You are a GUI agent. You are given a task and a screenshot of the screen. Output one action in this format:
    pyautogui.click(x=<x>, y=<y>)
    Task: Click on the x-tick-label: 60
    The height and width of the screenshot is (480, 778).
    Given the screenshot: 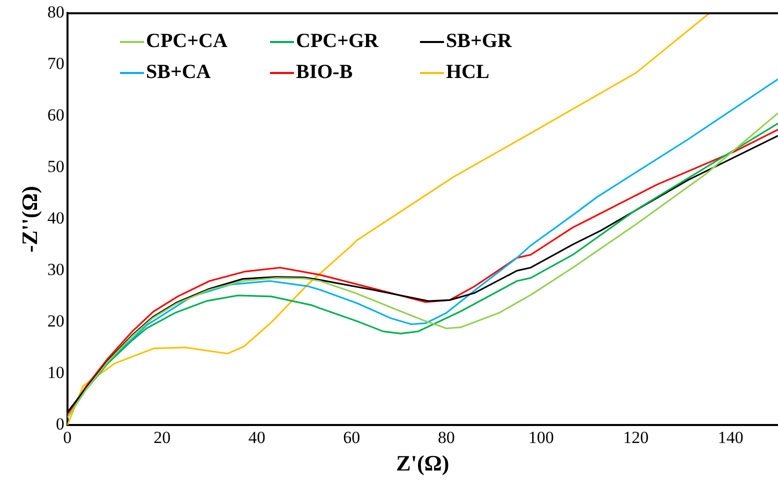 What is the action you would take?
    pyautogui.click(x=351, y=437)
    